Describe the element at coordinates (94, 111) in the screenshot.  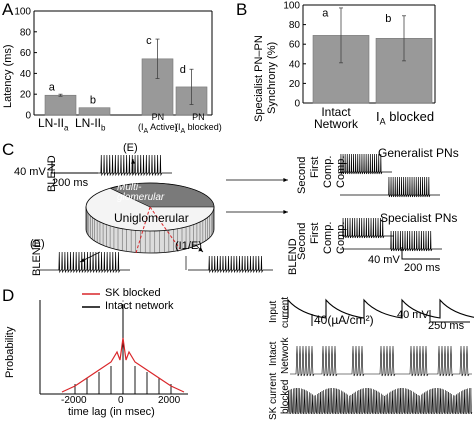
I see `panel-a-bar` at that location.